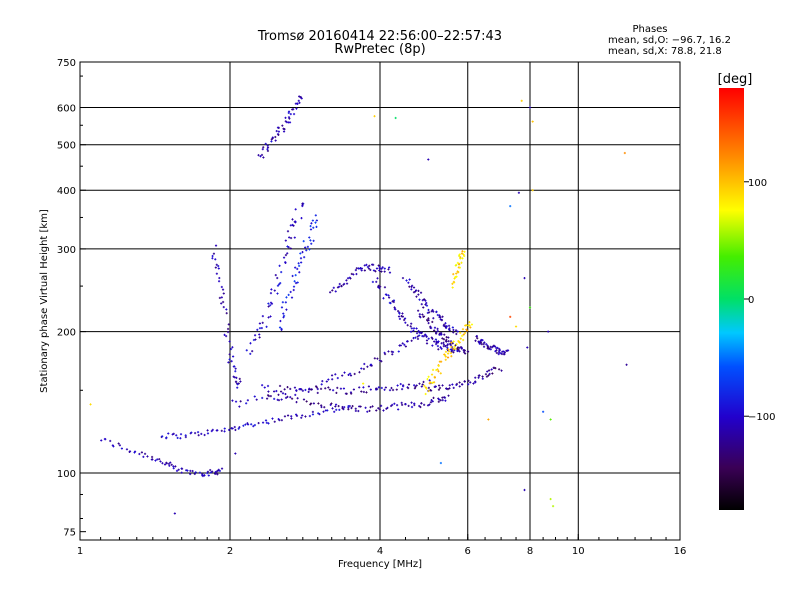 The height and width of the screenshot is (600, 800). I want to click on y-tick-label: 300, so click(66, 250).